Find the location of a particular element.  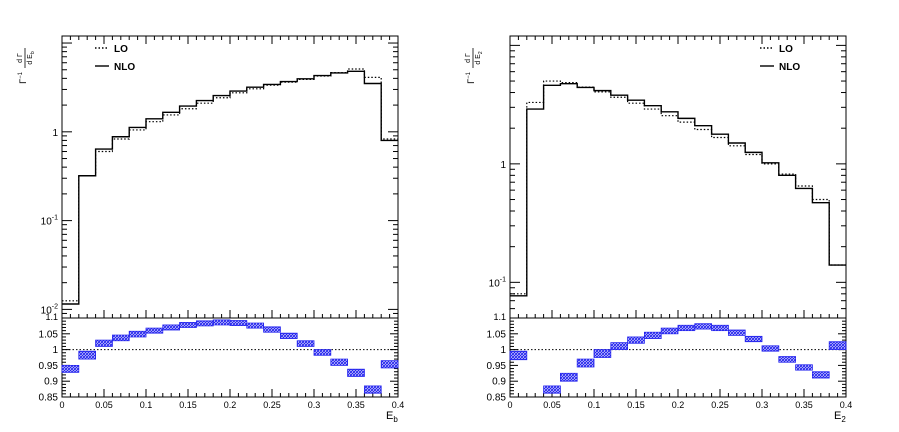

x-tick-label: 0.3 is located at coordinates (762, 405).